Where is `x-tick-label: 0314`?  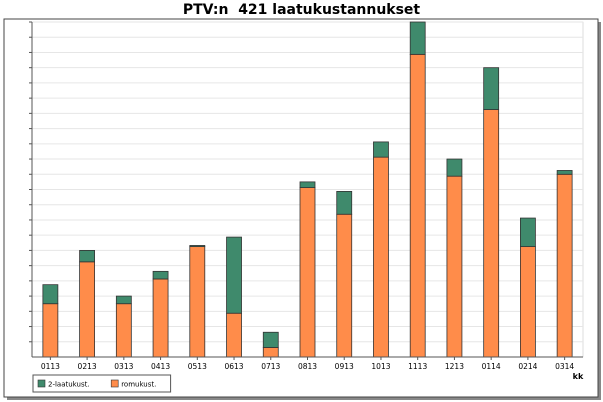 x-tick-label: 0314 is located at coordinates (564, 366).